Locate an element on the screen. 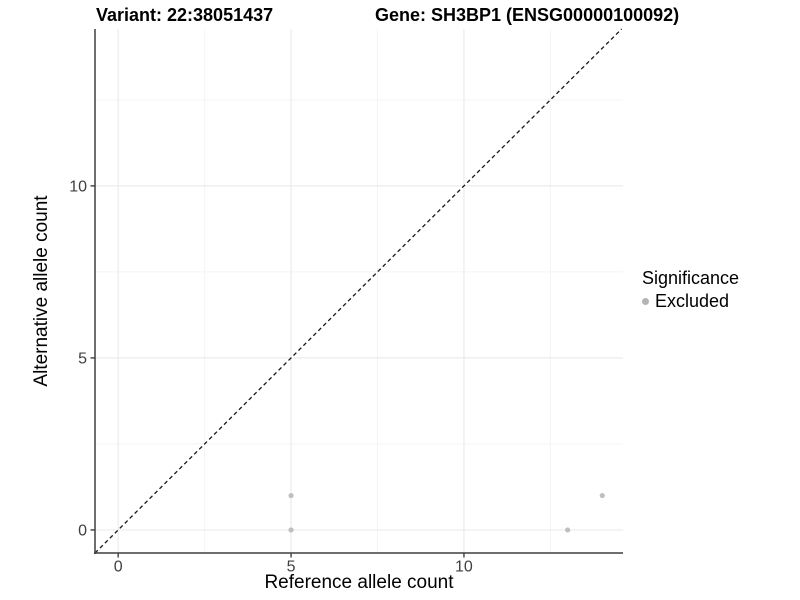  plot-title-gene: Gene: SH3BP1 (ENSG00000100092) is located at coordinates (527, 15).